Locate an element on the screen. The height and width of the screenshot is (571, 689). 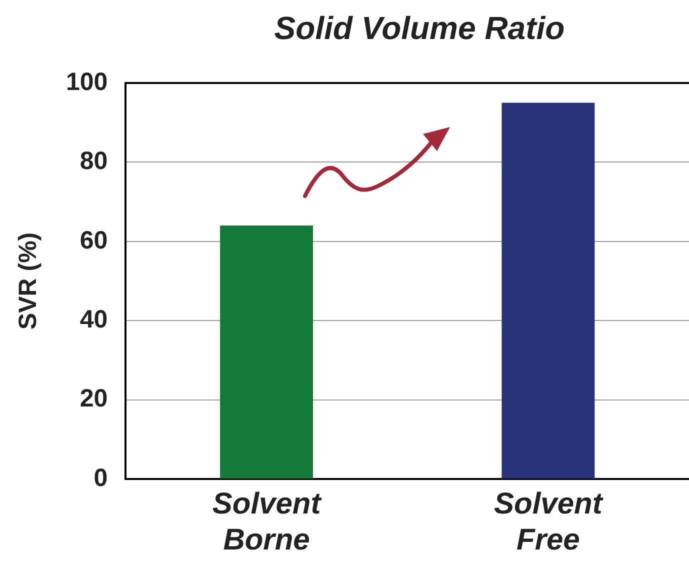
x-tick-label: Solvent Borne is located at coordinates (267, 521).